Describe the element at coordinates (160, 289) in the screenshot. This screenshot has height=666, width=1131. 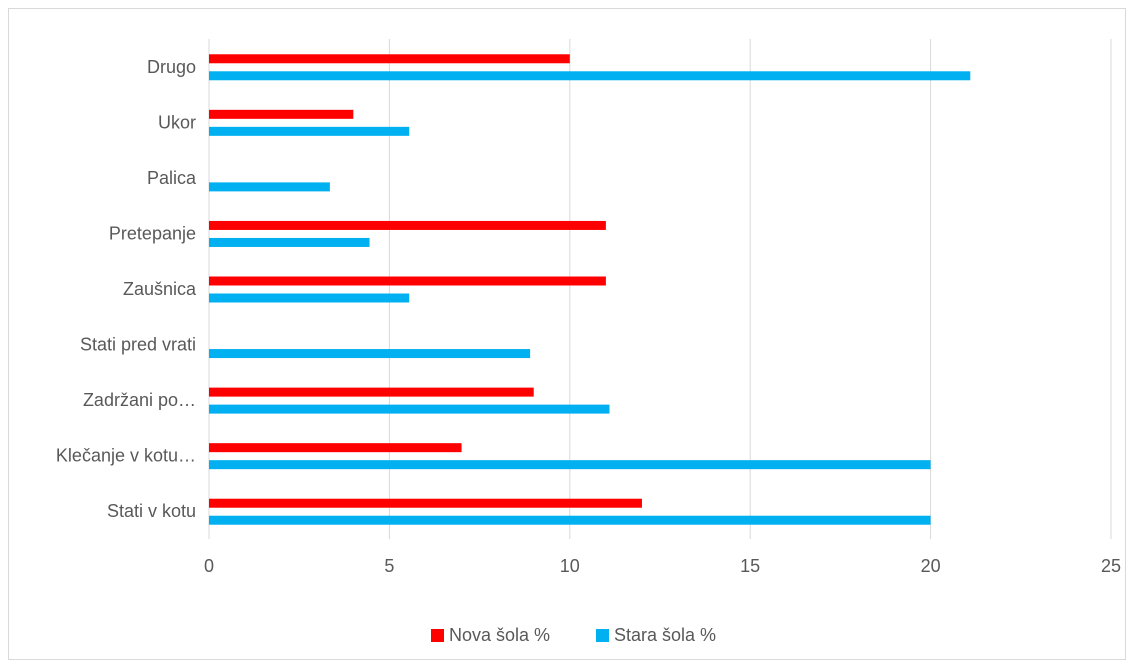
I see `category-label: Zaušnica` at that location.